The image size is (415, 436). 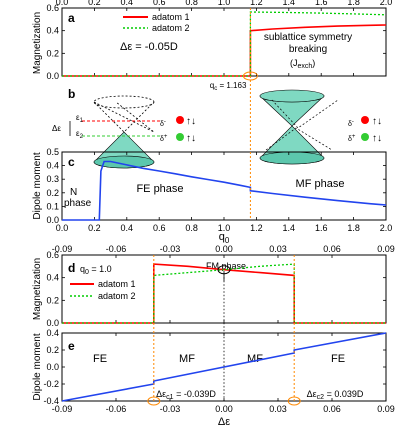 I want to click on panel-c-ylabel: Dipole moment, so click(x=37, y=185).